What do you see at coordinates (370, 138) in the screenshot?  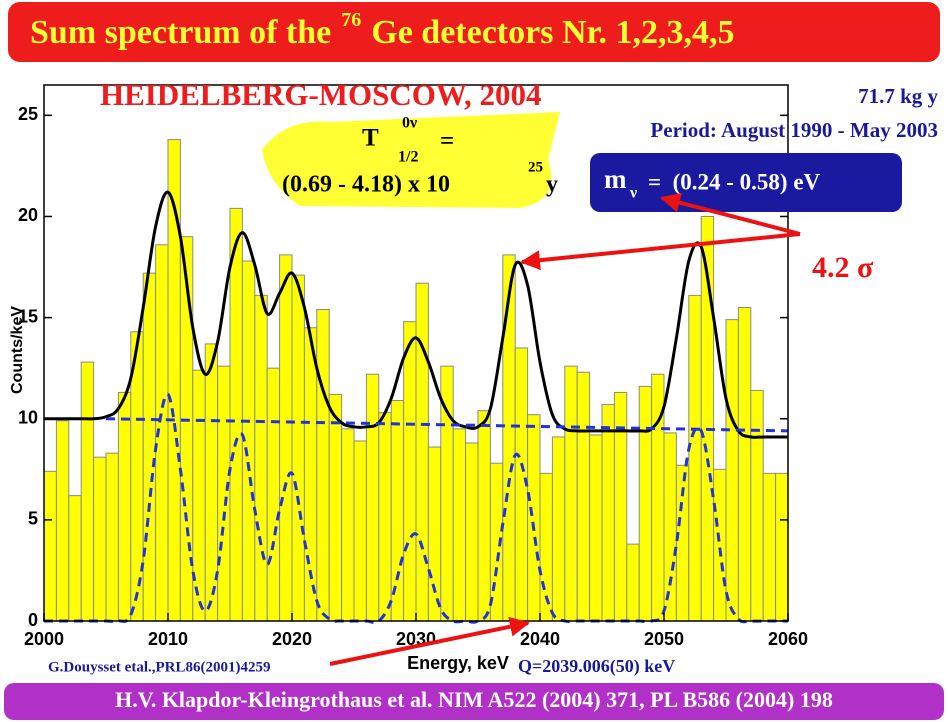 I see `half-life-symbol: T` at bounding box center [370, 138].